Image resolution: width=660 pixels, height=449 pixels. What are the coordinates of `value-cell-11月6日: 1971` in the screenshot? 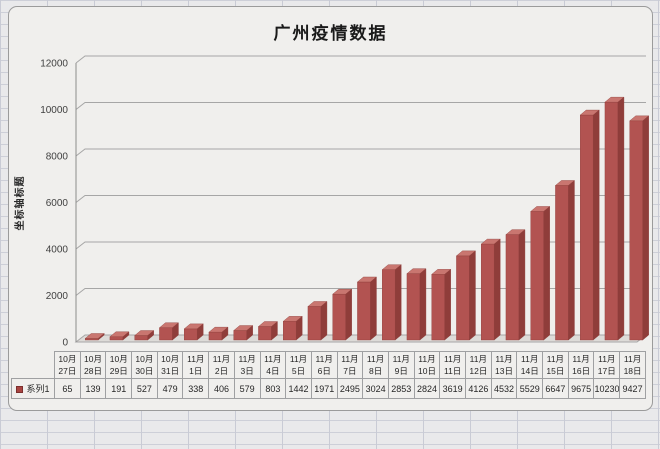 It's located at (324, 388).